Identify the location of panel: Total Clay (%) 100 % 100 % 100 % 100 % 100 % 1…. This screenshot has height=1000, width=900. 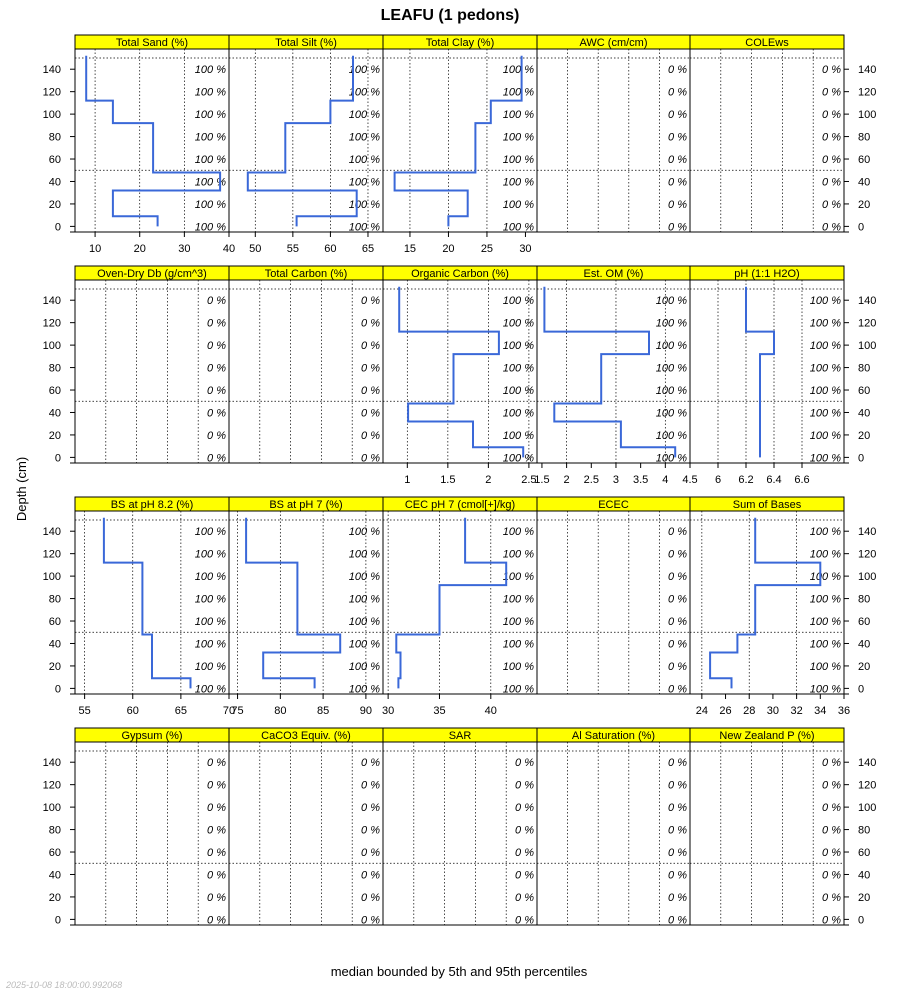
(460, 144).